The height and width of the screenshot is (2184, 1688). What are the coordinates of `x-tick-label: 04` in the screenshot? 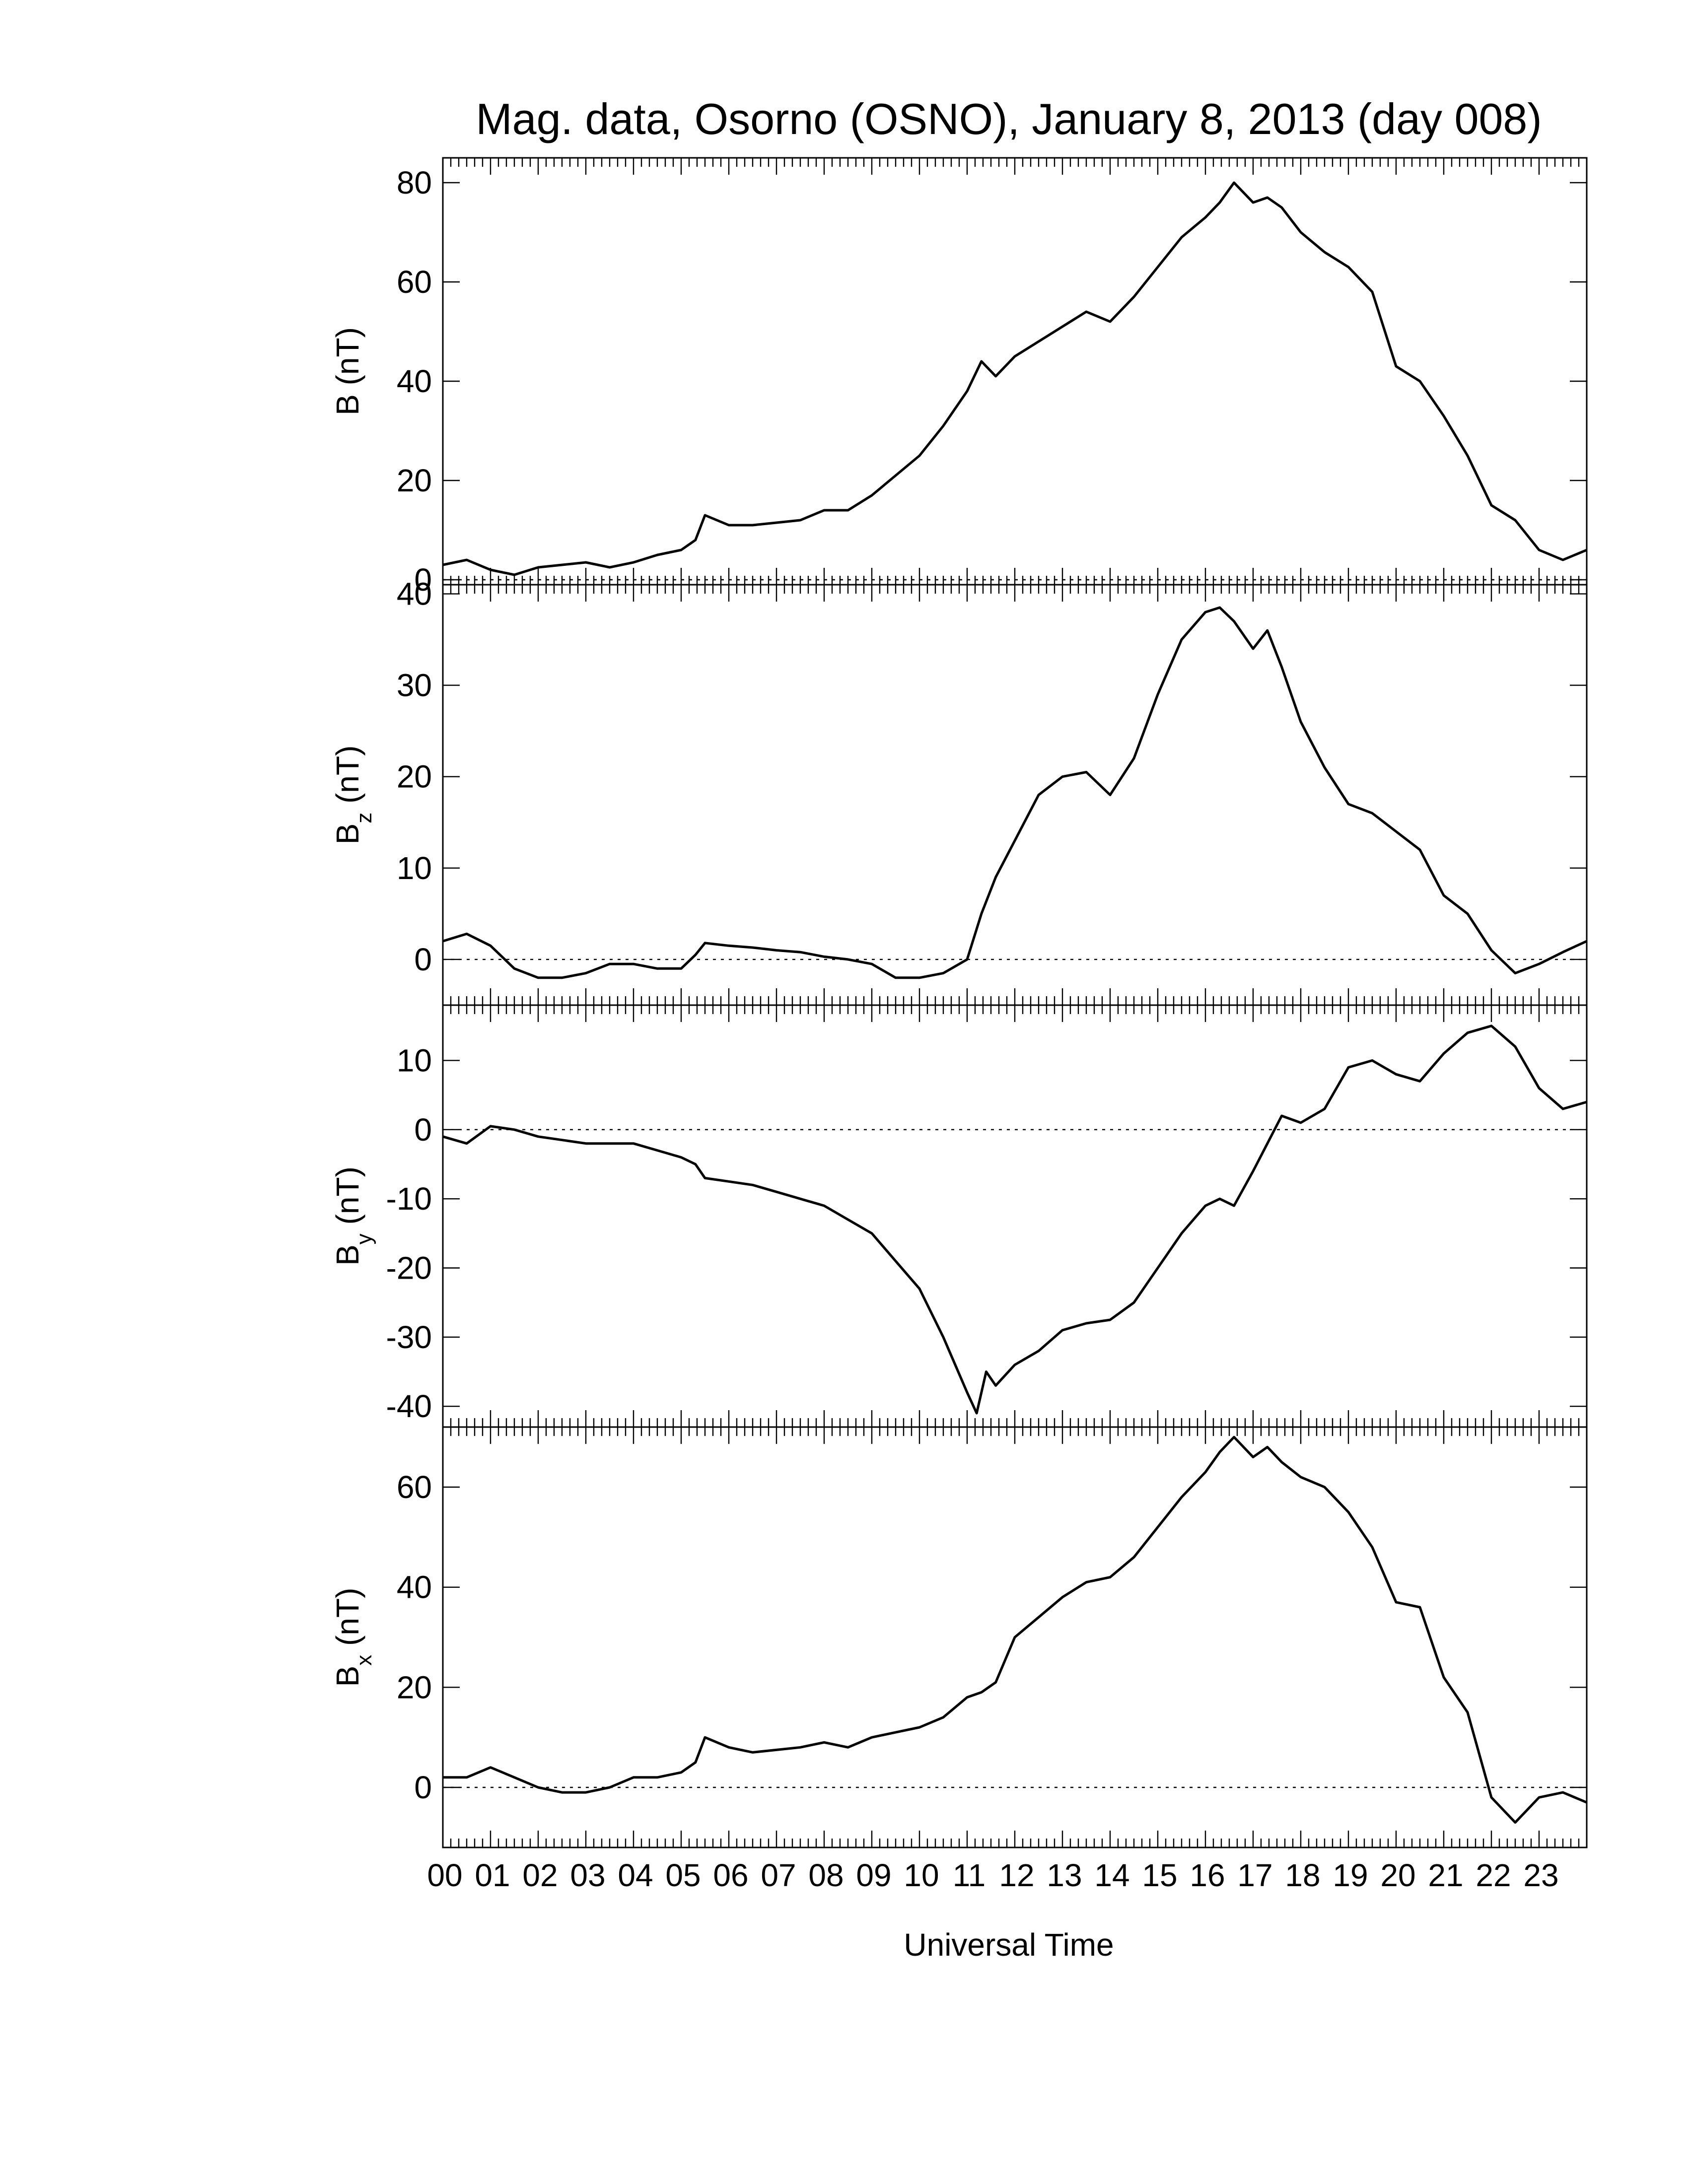 It's located at (635, 1875).